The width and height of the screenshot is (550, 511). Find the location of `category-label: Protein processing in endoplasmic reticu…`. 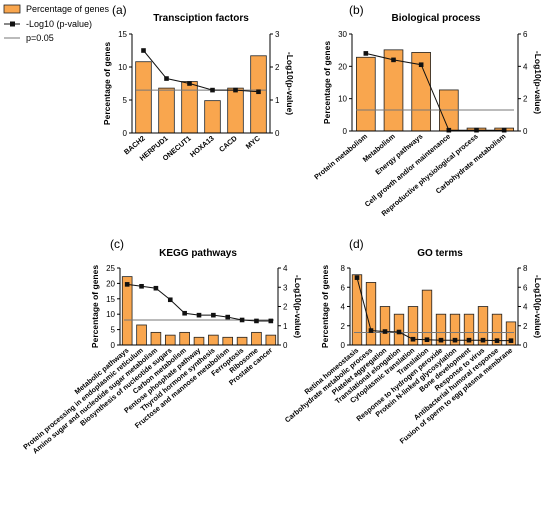

category-label: Protein processing in endoplasmic reticu… is located at coordinates (83, 399).